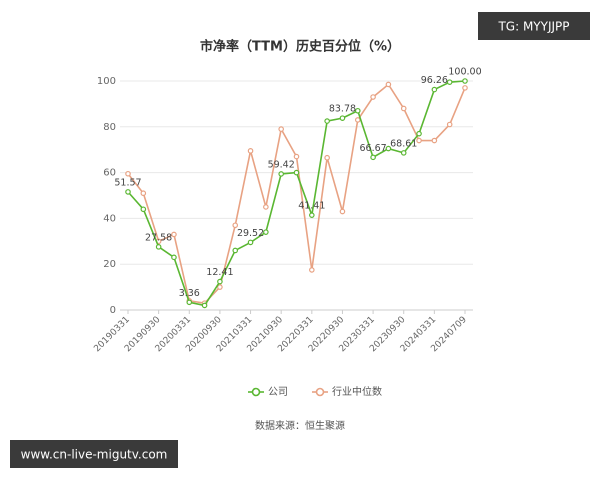  I want to click on legend-label: 公司, so click(278, 392).